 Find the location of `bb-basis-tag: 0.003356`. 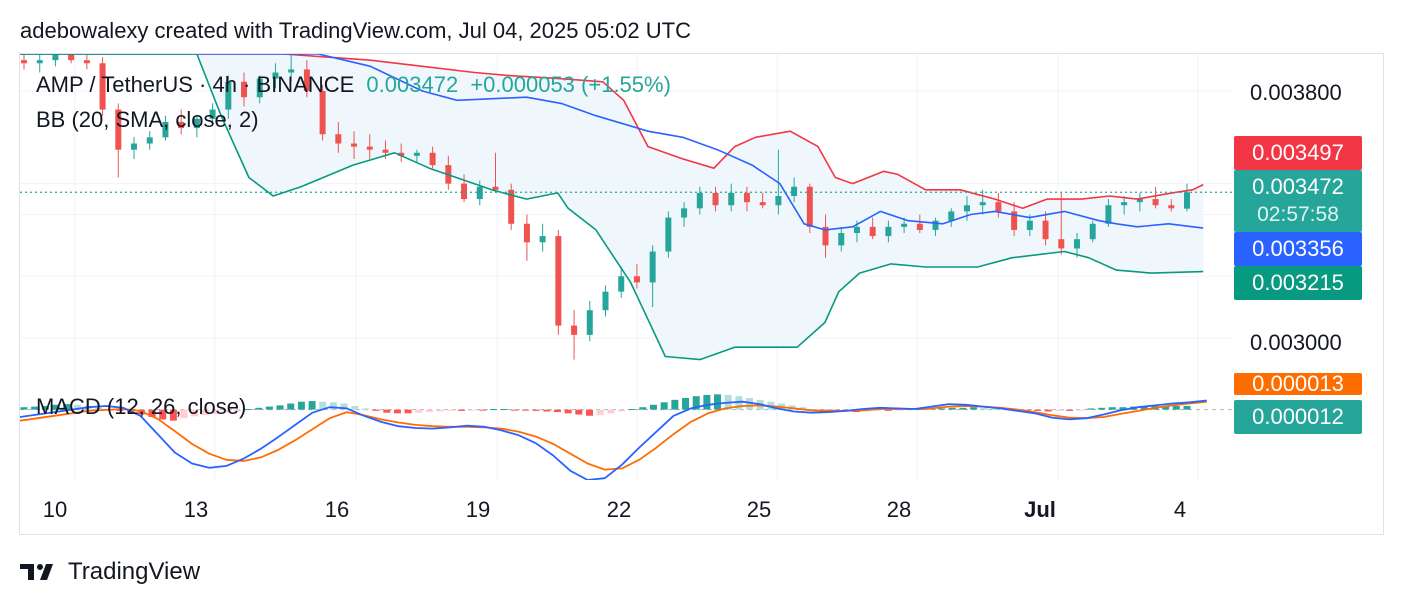

bb-basis-tag: 0.003356 is located at coordinates (1298, 249).